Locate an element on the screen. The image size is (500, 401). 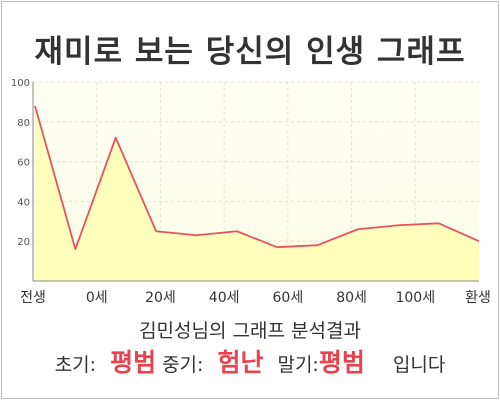
x-tick-label: 20세 is located at coordinates (160, 298).